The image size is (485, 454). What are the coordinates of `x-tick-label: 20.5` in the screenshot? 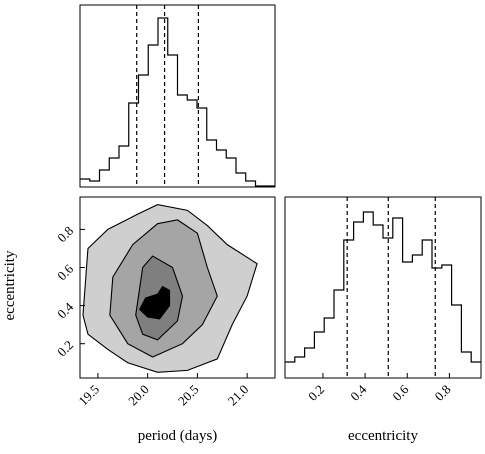 It's located at (188, 395).